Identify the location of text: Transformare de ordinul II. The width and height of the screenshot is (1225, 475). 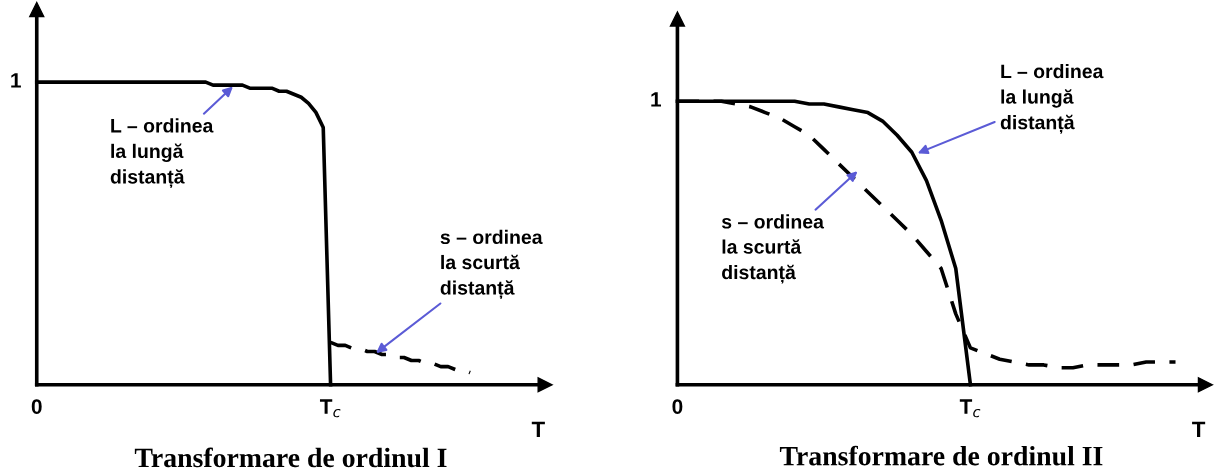
(941, 455).